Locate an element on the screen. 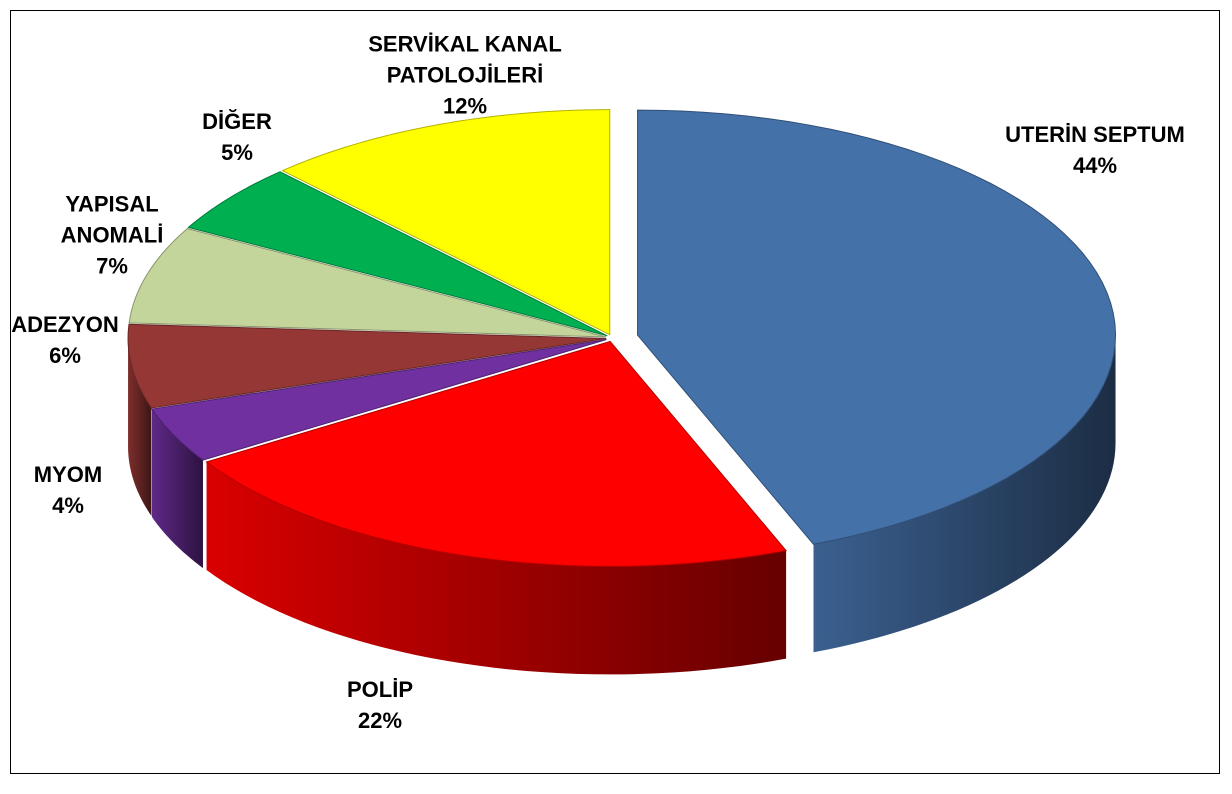 The width and height of the screenshot is (1232, 794). data-label: YAPISAL ANOMALİ 7% is located at coordinates (112, 235).